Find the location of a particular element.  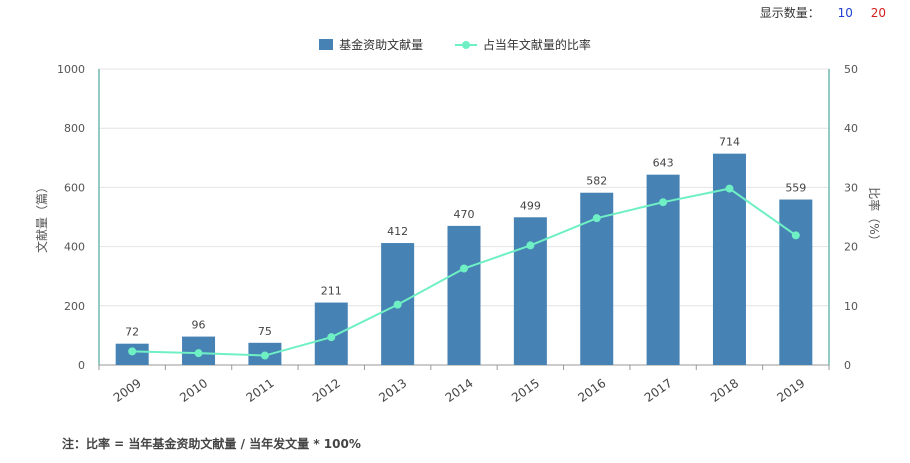

bar-value-label: 582 is located at coordinates (596, 181).